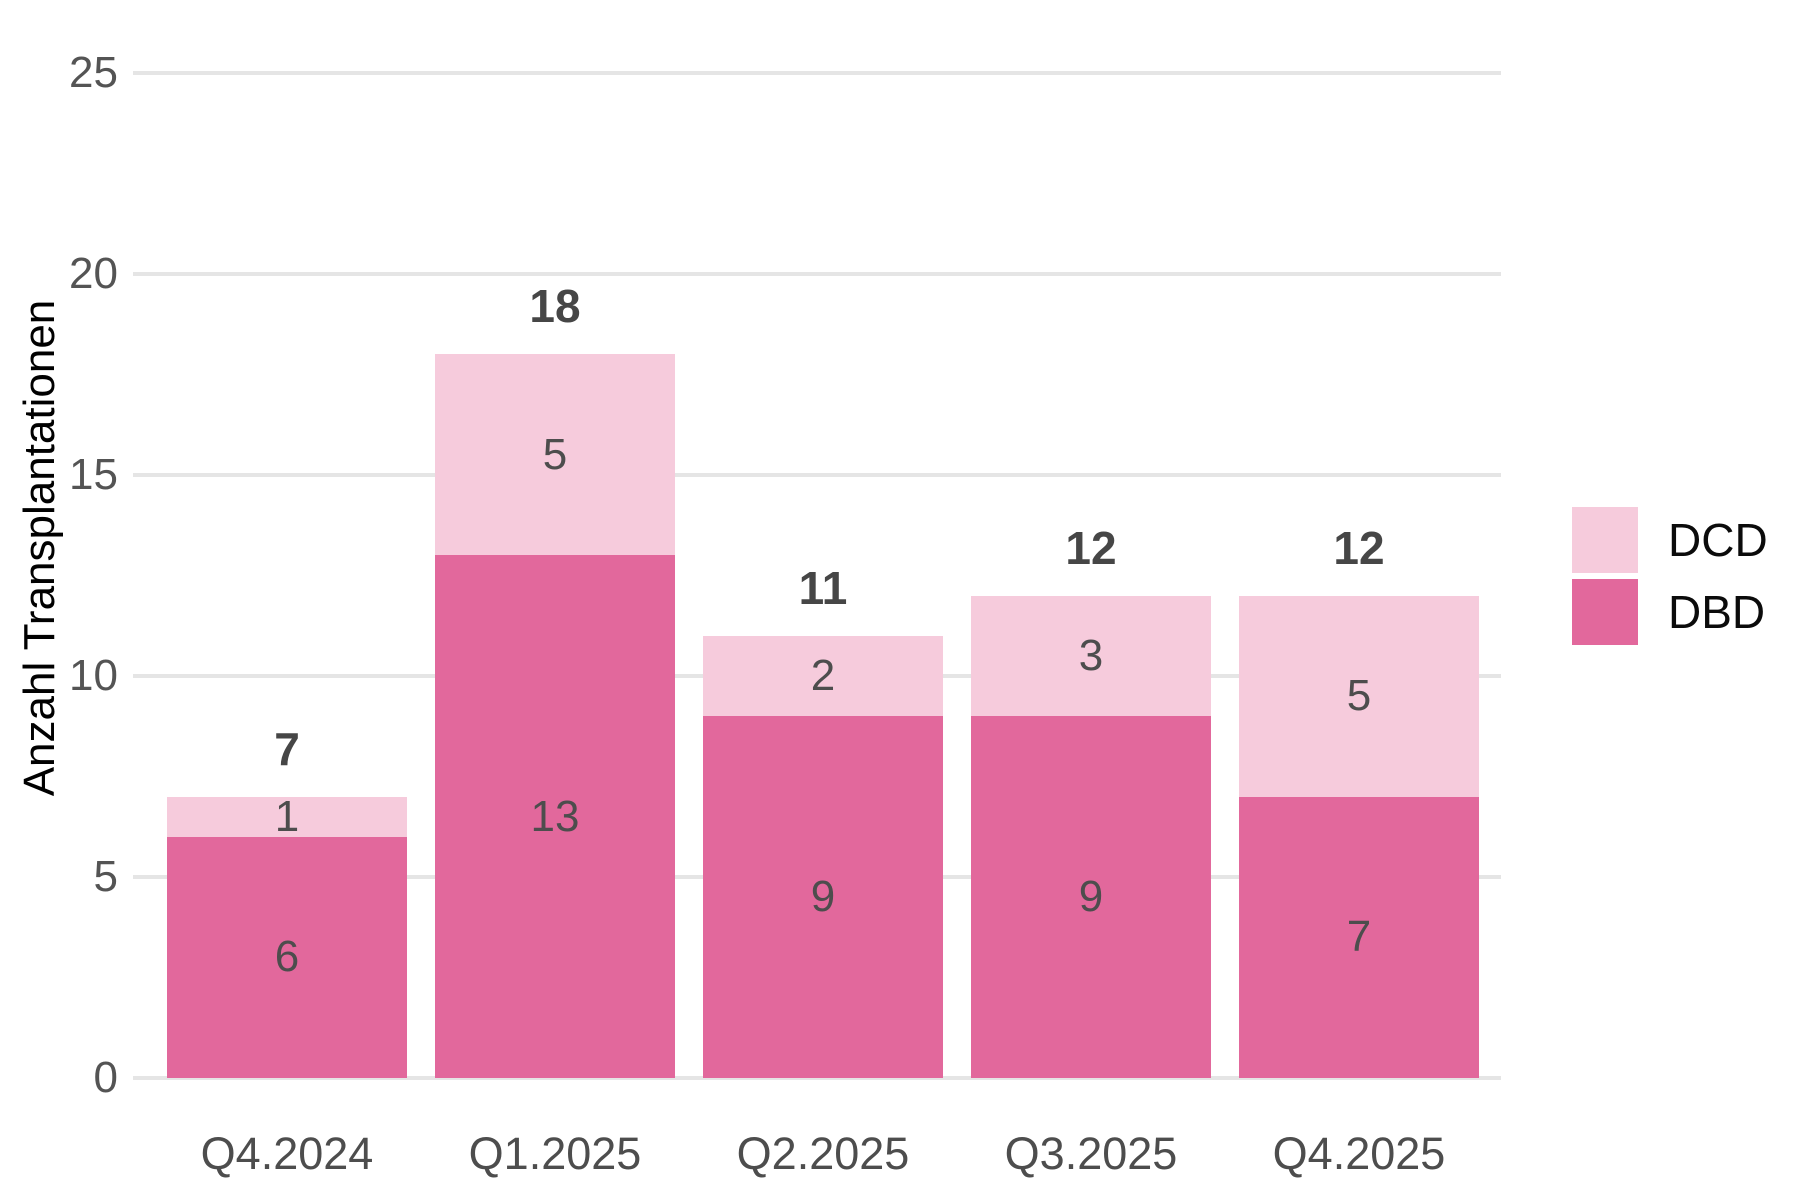 Image resolution: width=1800 pixels, height=1200 pixels. I want to click on bar-segment-dbd: 6, so click(287, 957).